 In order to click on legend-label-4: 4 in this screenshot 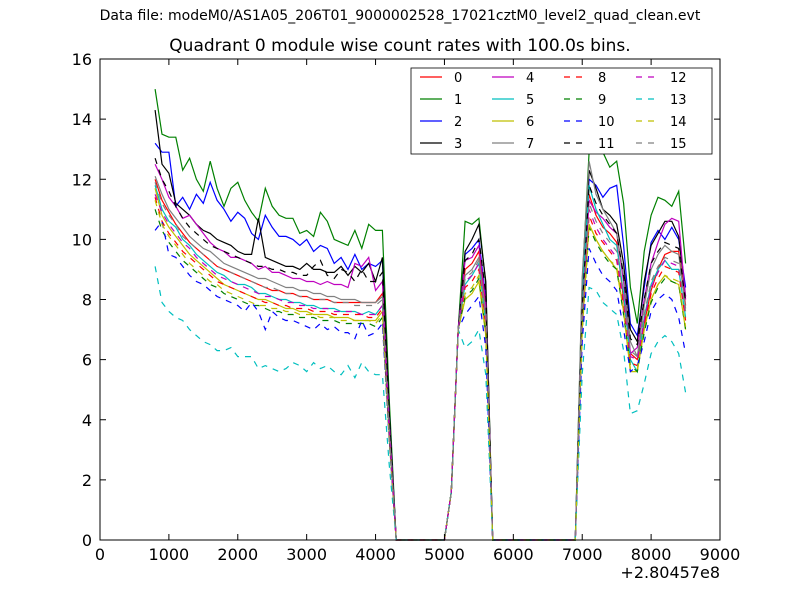, I will do `click(530, 78)`.